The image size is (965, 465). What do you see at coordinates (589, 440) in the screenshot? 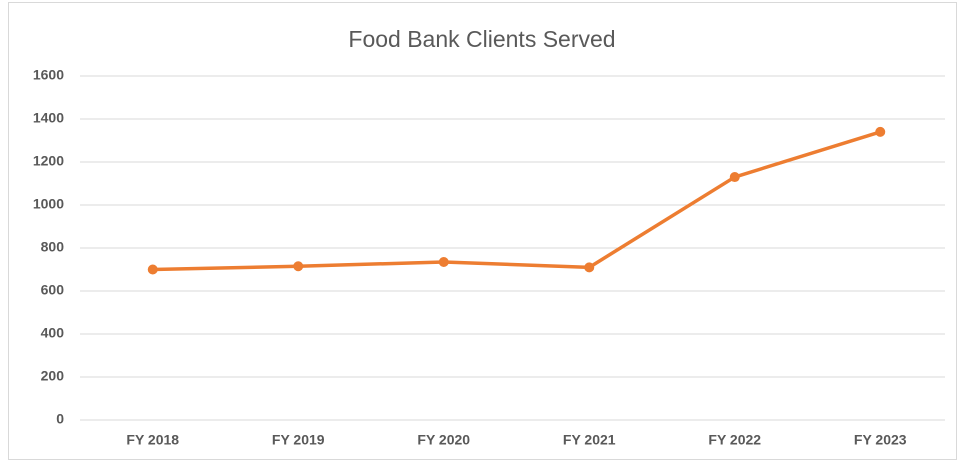
I see `x-tick-label: FY 2021` at bounding box center [589, 440].